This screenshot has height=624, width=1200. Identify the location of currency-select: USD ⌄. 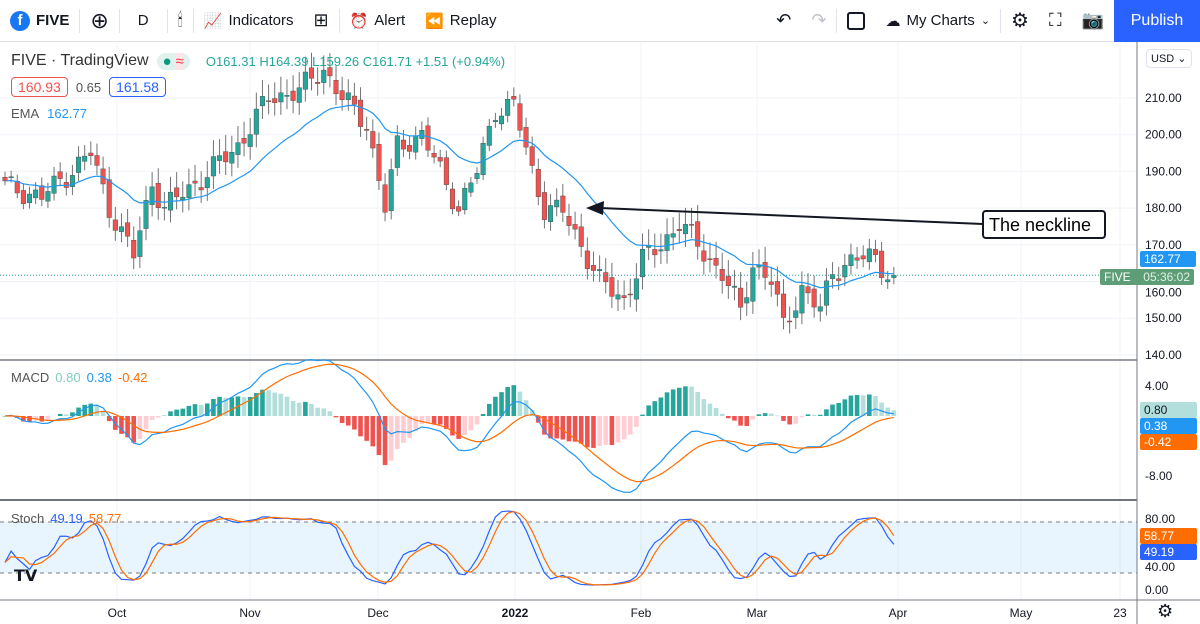
(1169, 58).